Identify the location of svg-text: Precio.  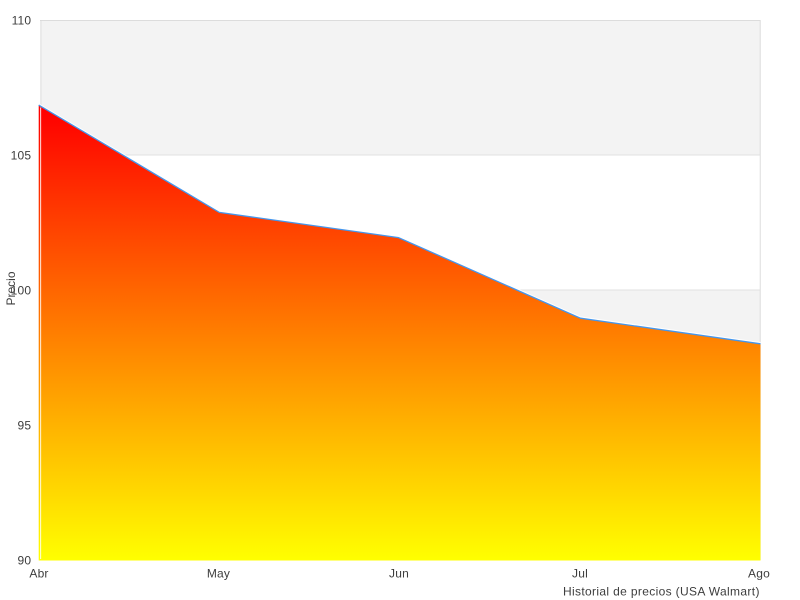
(11, 288).